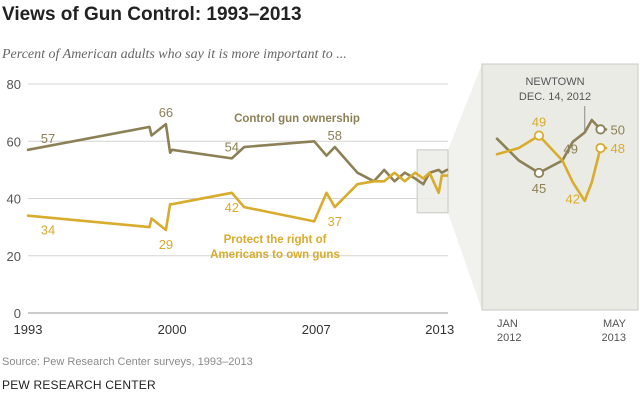 Image resolution: width=640 pixels, height=413 pixels. I want to click on data-label-gun-rights-37: 37, so click(335, 221).